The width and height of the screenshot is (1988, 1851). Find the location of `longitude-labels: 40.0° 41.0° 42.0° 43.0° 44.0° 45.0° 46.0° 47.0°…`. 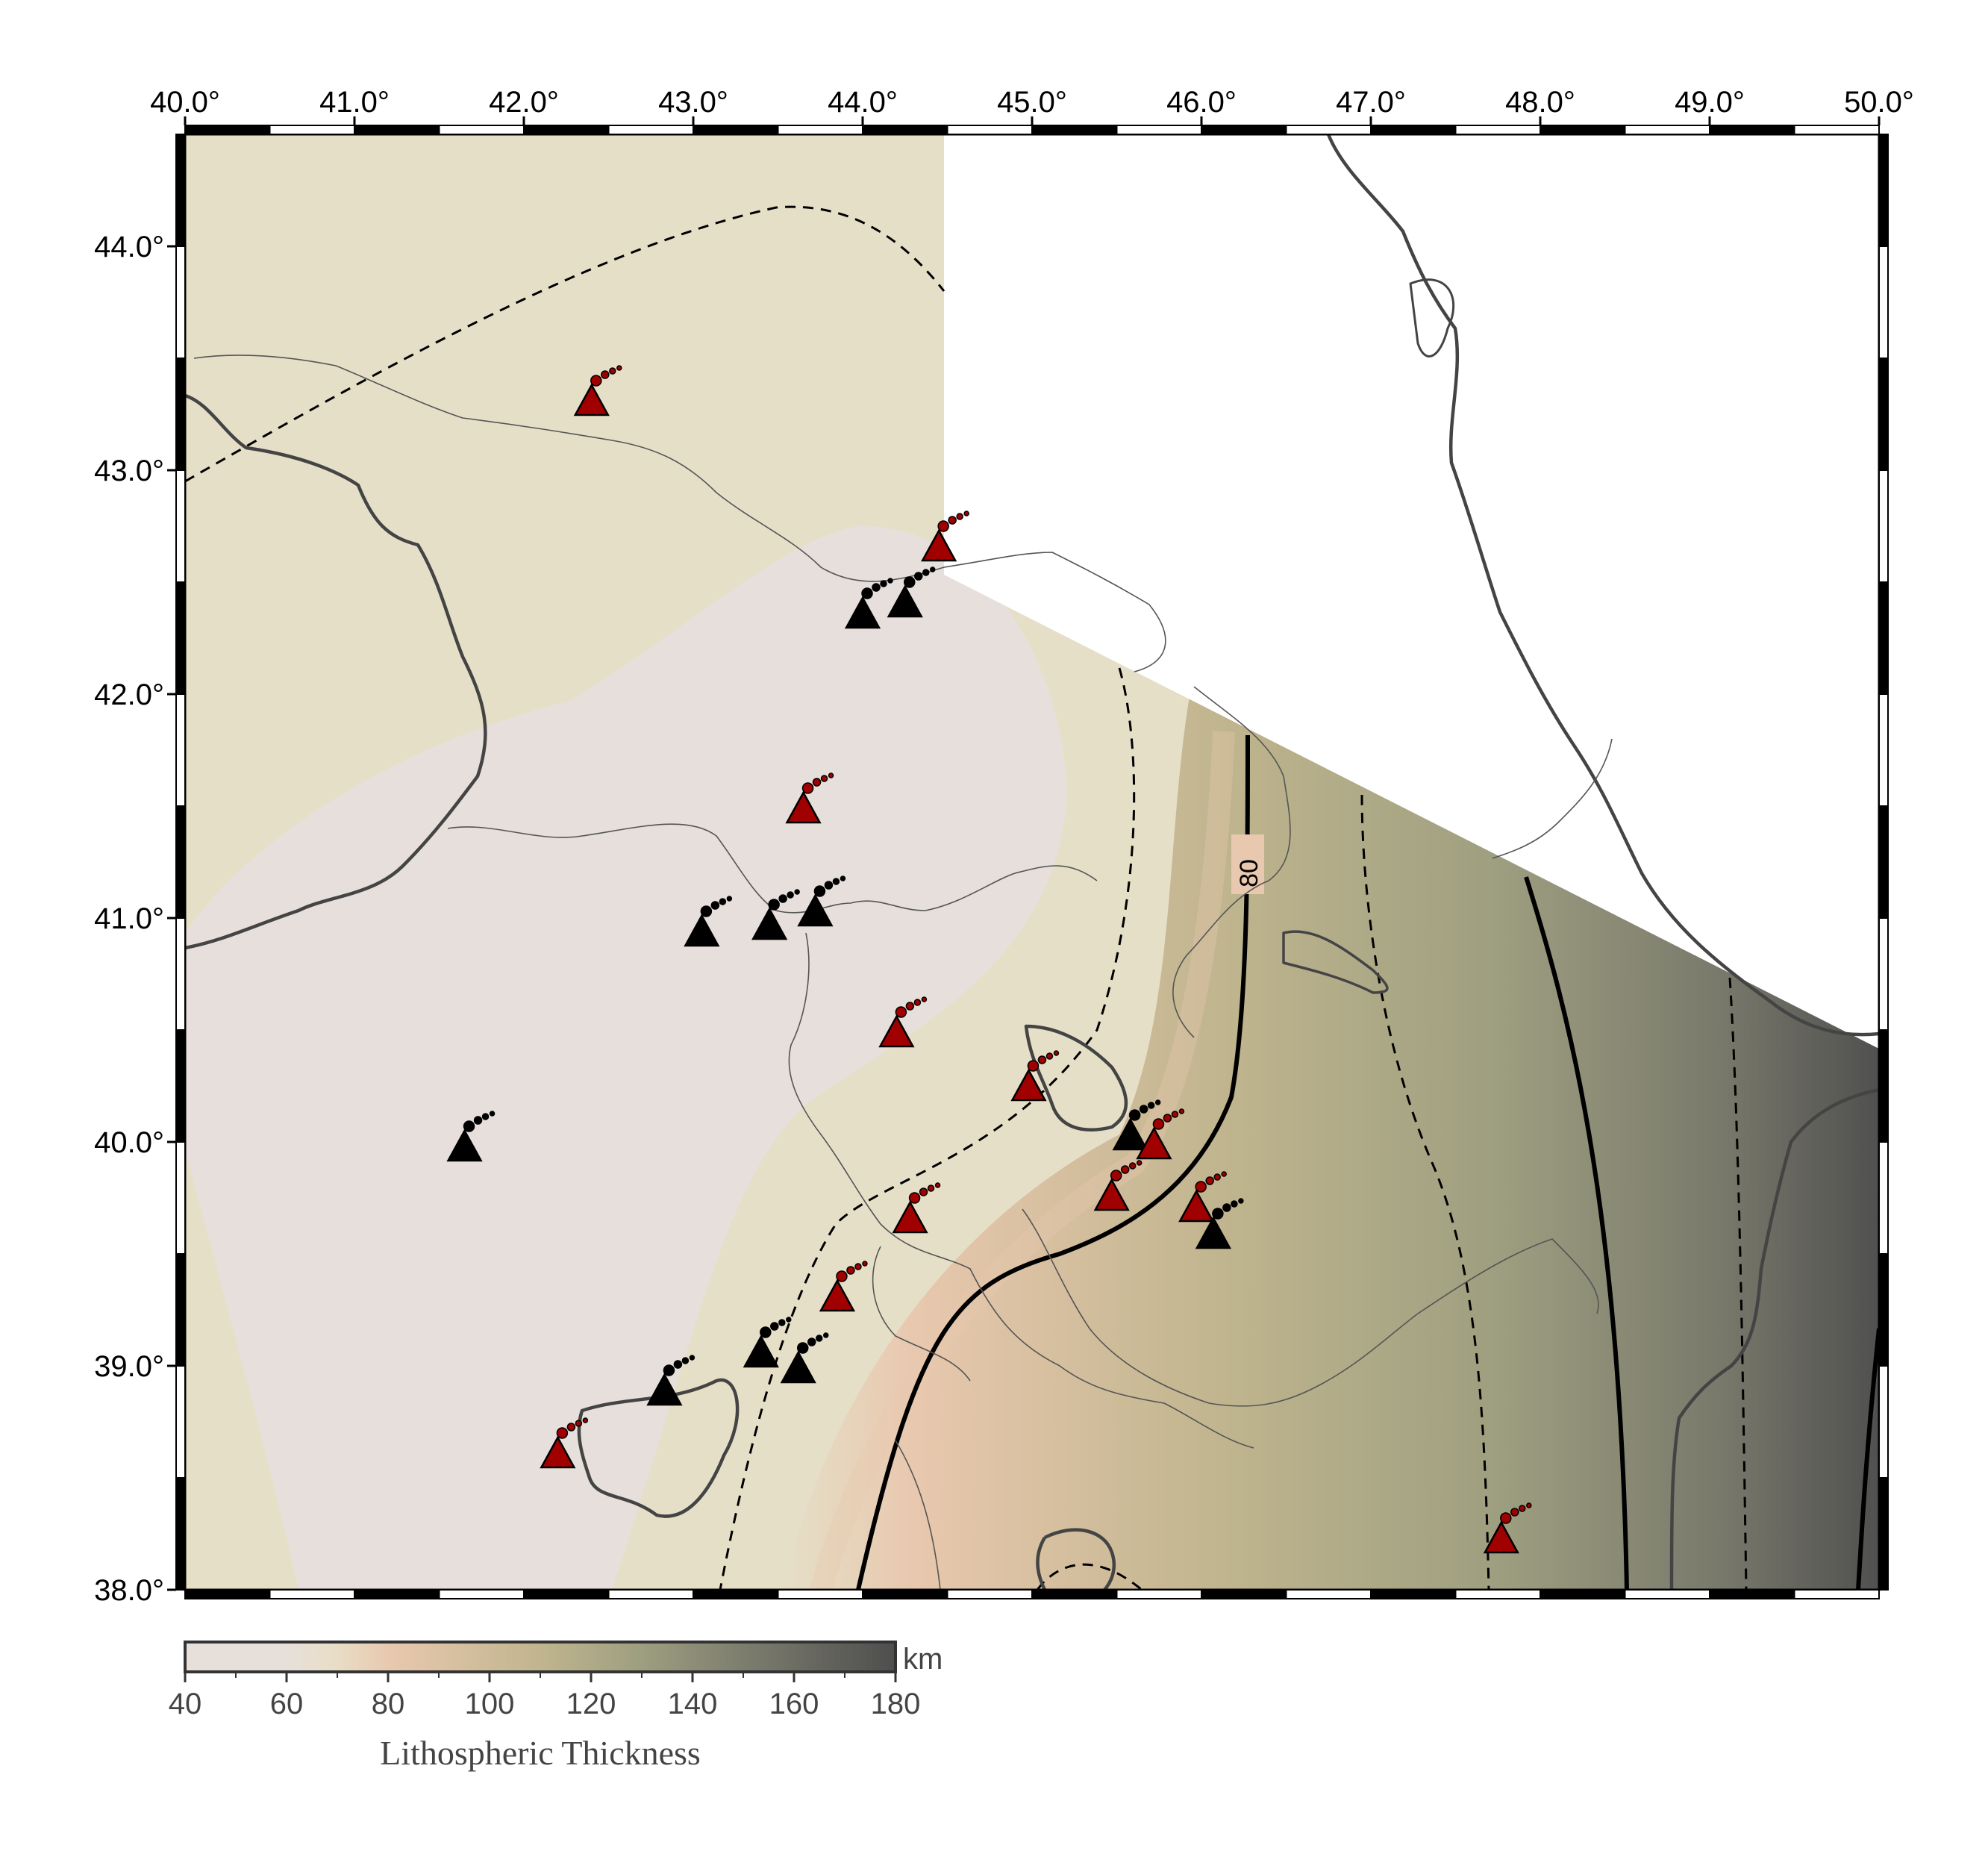

longitude-labels: 40.0° 41.0° 42.0° 43.0° 44.0° 45.0° 46.0° 47.0°… is located at coordinates (1032, 105).